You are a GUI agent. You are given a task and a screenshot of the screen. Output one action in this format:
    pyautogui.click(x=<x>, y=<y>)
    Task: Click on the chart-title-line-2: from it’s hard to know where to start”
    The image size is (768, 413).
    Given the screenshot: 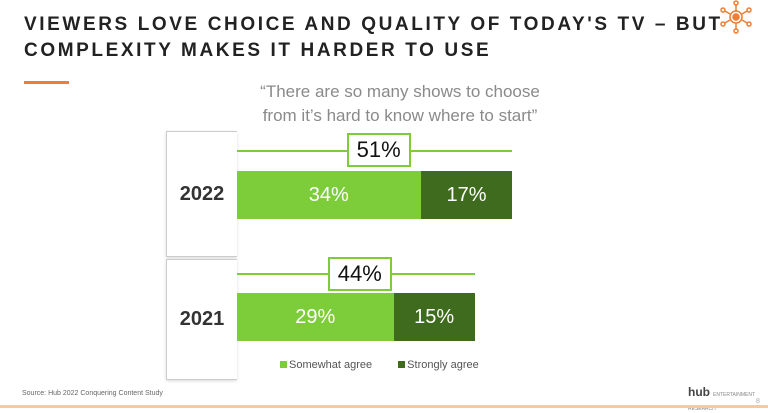 What is the action you would take?
    pyautogui.click(x=400, y=115)
    